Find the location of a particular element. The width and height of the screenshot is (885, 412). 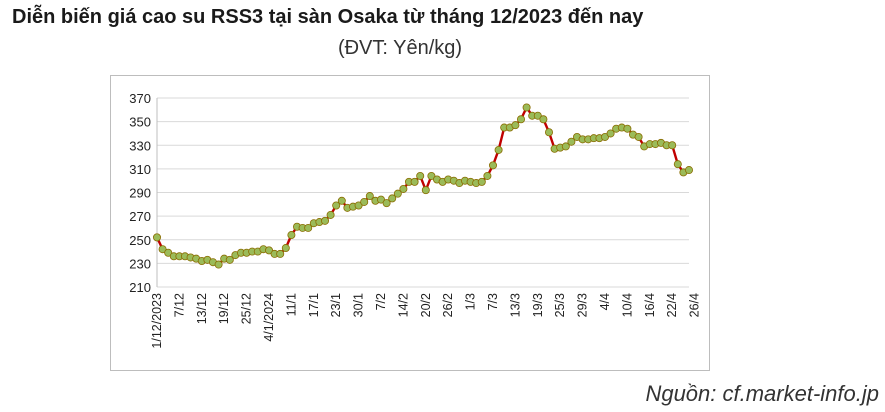

x-tick-label: 20/2 is located at coordinates (426, 305).